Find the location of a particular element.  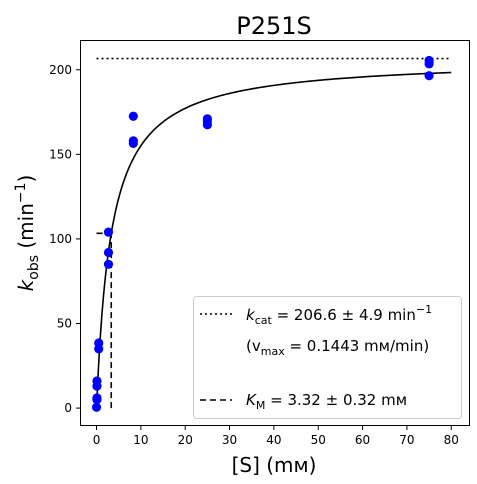

legend-vmax-text: (vmax = 0.1443 mм/min) is located at coordinates (337, 347).